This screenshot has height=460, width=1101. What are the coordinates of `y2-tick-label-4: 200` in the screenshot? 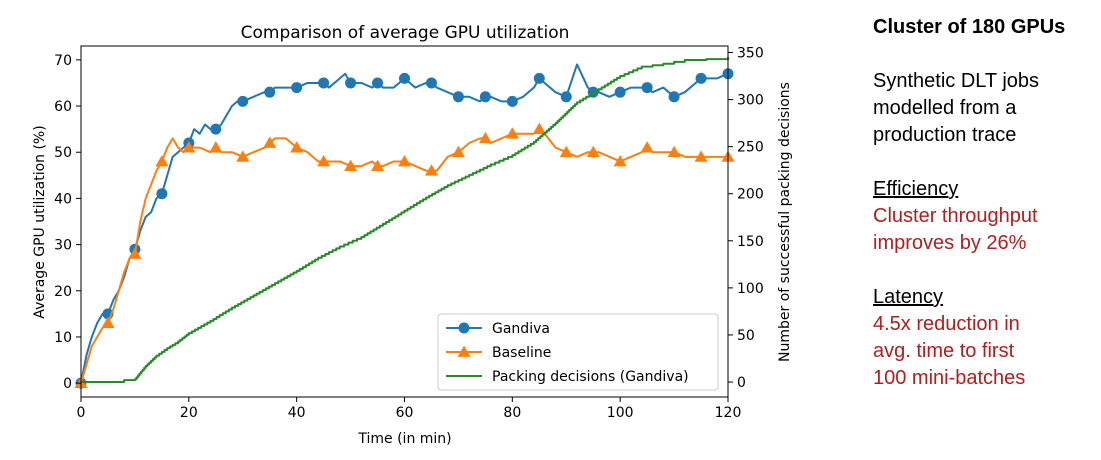 It's located at (750, 195).